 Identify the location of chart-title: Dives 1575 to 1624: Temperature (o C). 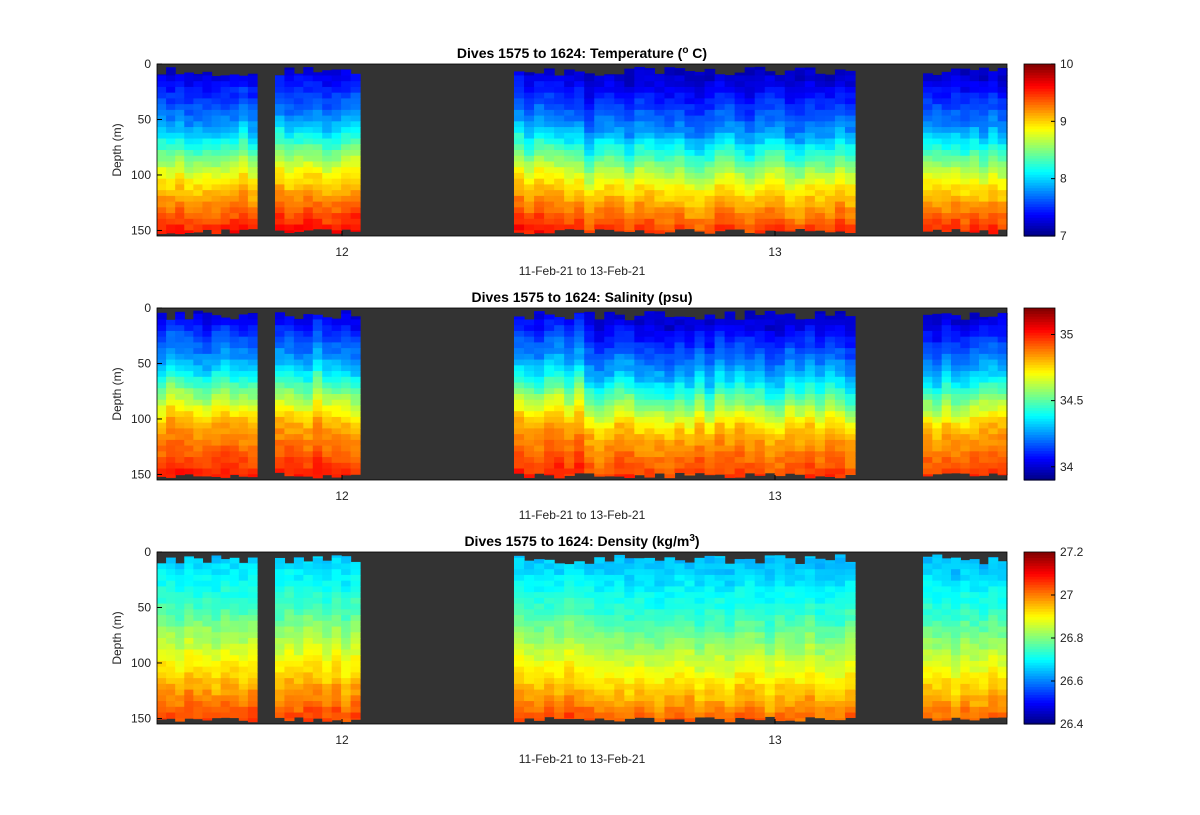
(582, 53).